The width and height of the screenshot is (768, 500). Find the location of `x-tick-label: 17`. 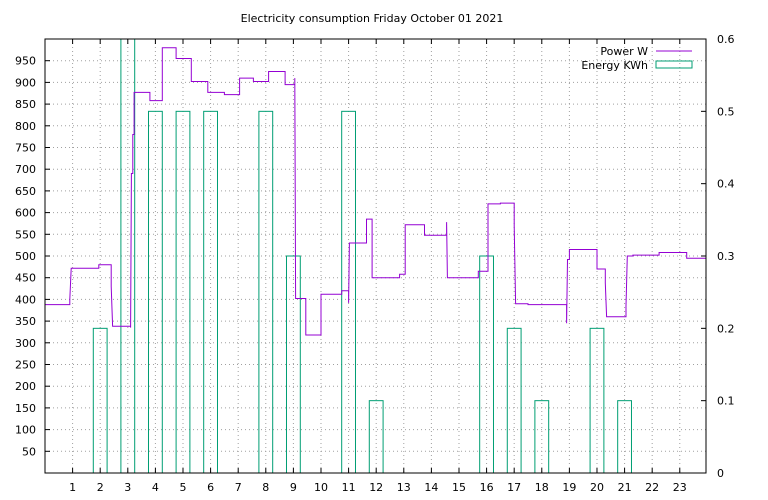

x-tick-label: 17 is located at coordinates (514, 487).